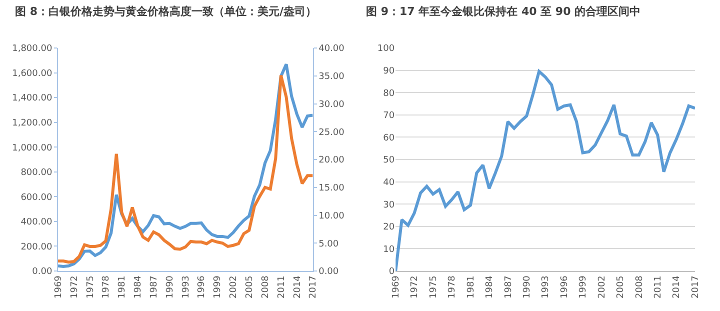  What do you see at coordinates (389, 93) in the screenshot?
I see `y-tick-label: 80` at bounding box center [389, 93].